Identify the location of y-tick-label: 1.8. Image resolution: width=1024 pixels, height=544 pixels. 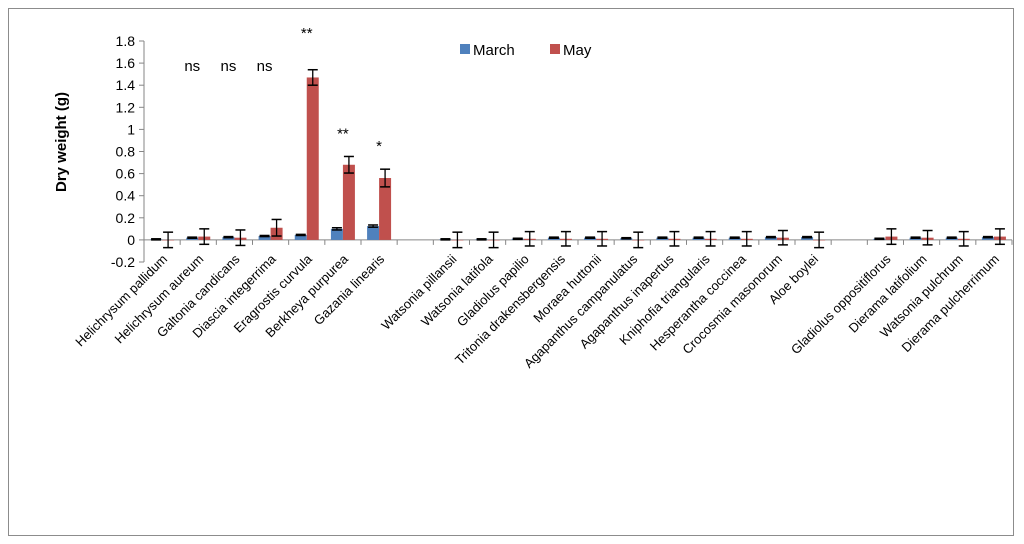
(126, 41).